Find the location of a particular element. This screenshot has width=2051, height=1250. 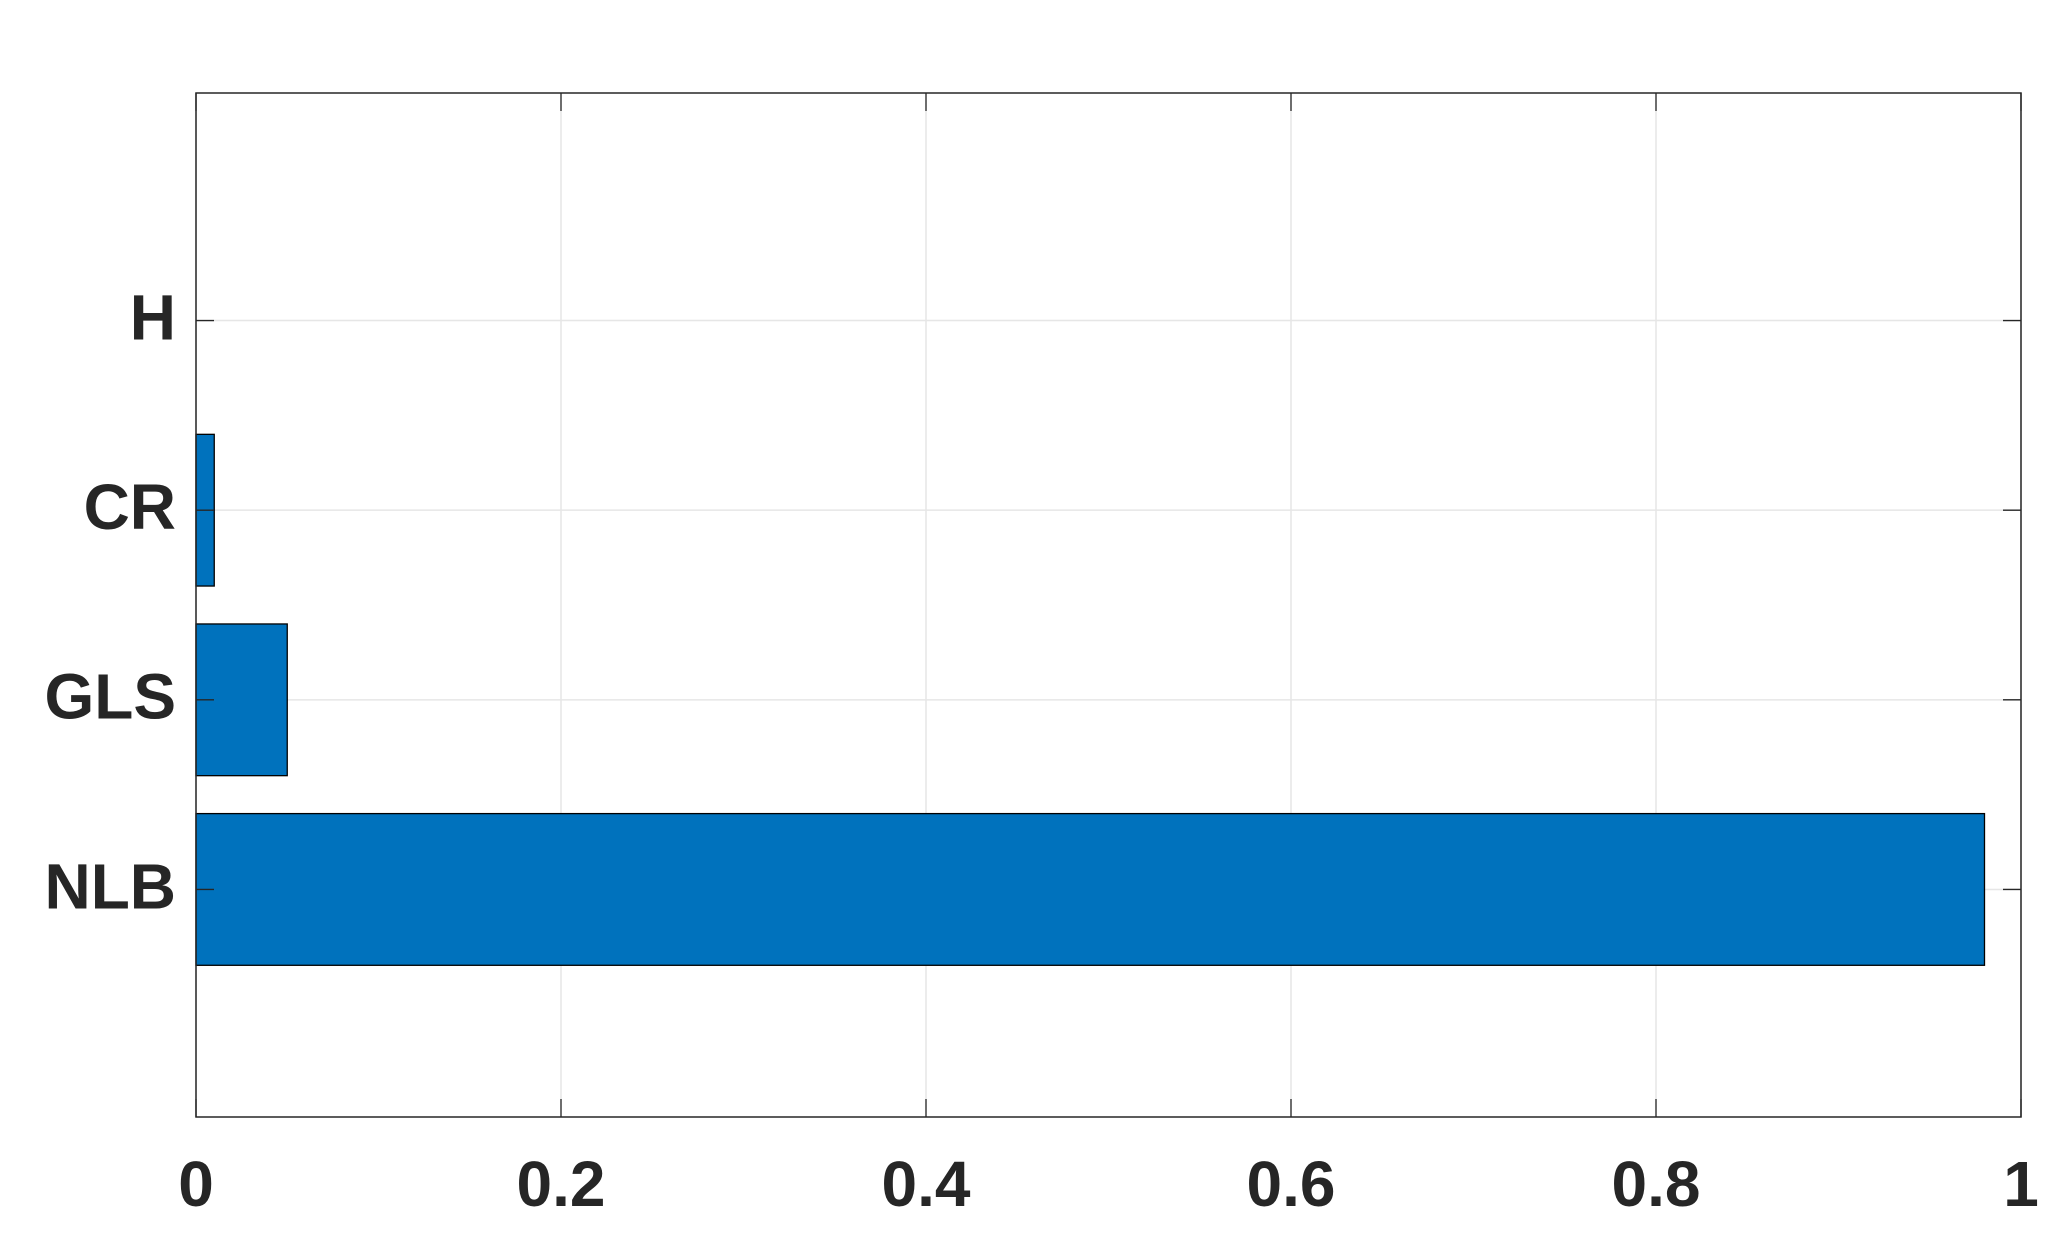

y-tick-label: H is located at coordinates (153, 317).